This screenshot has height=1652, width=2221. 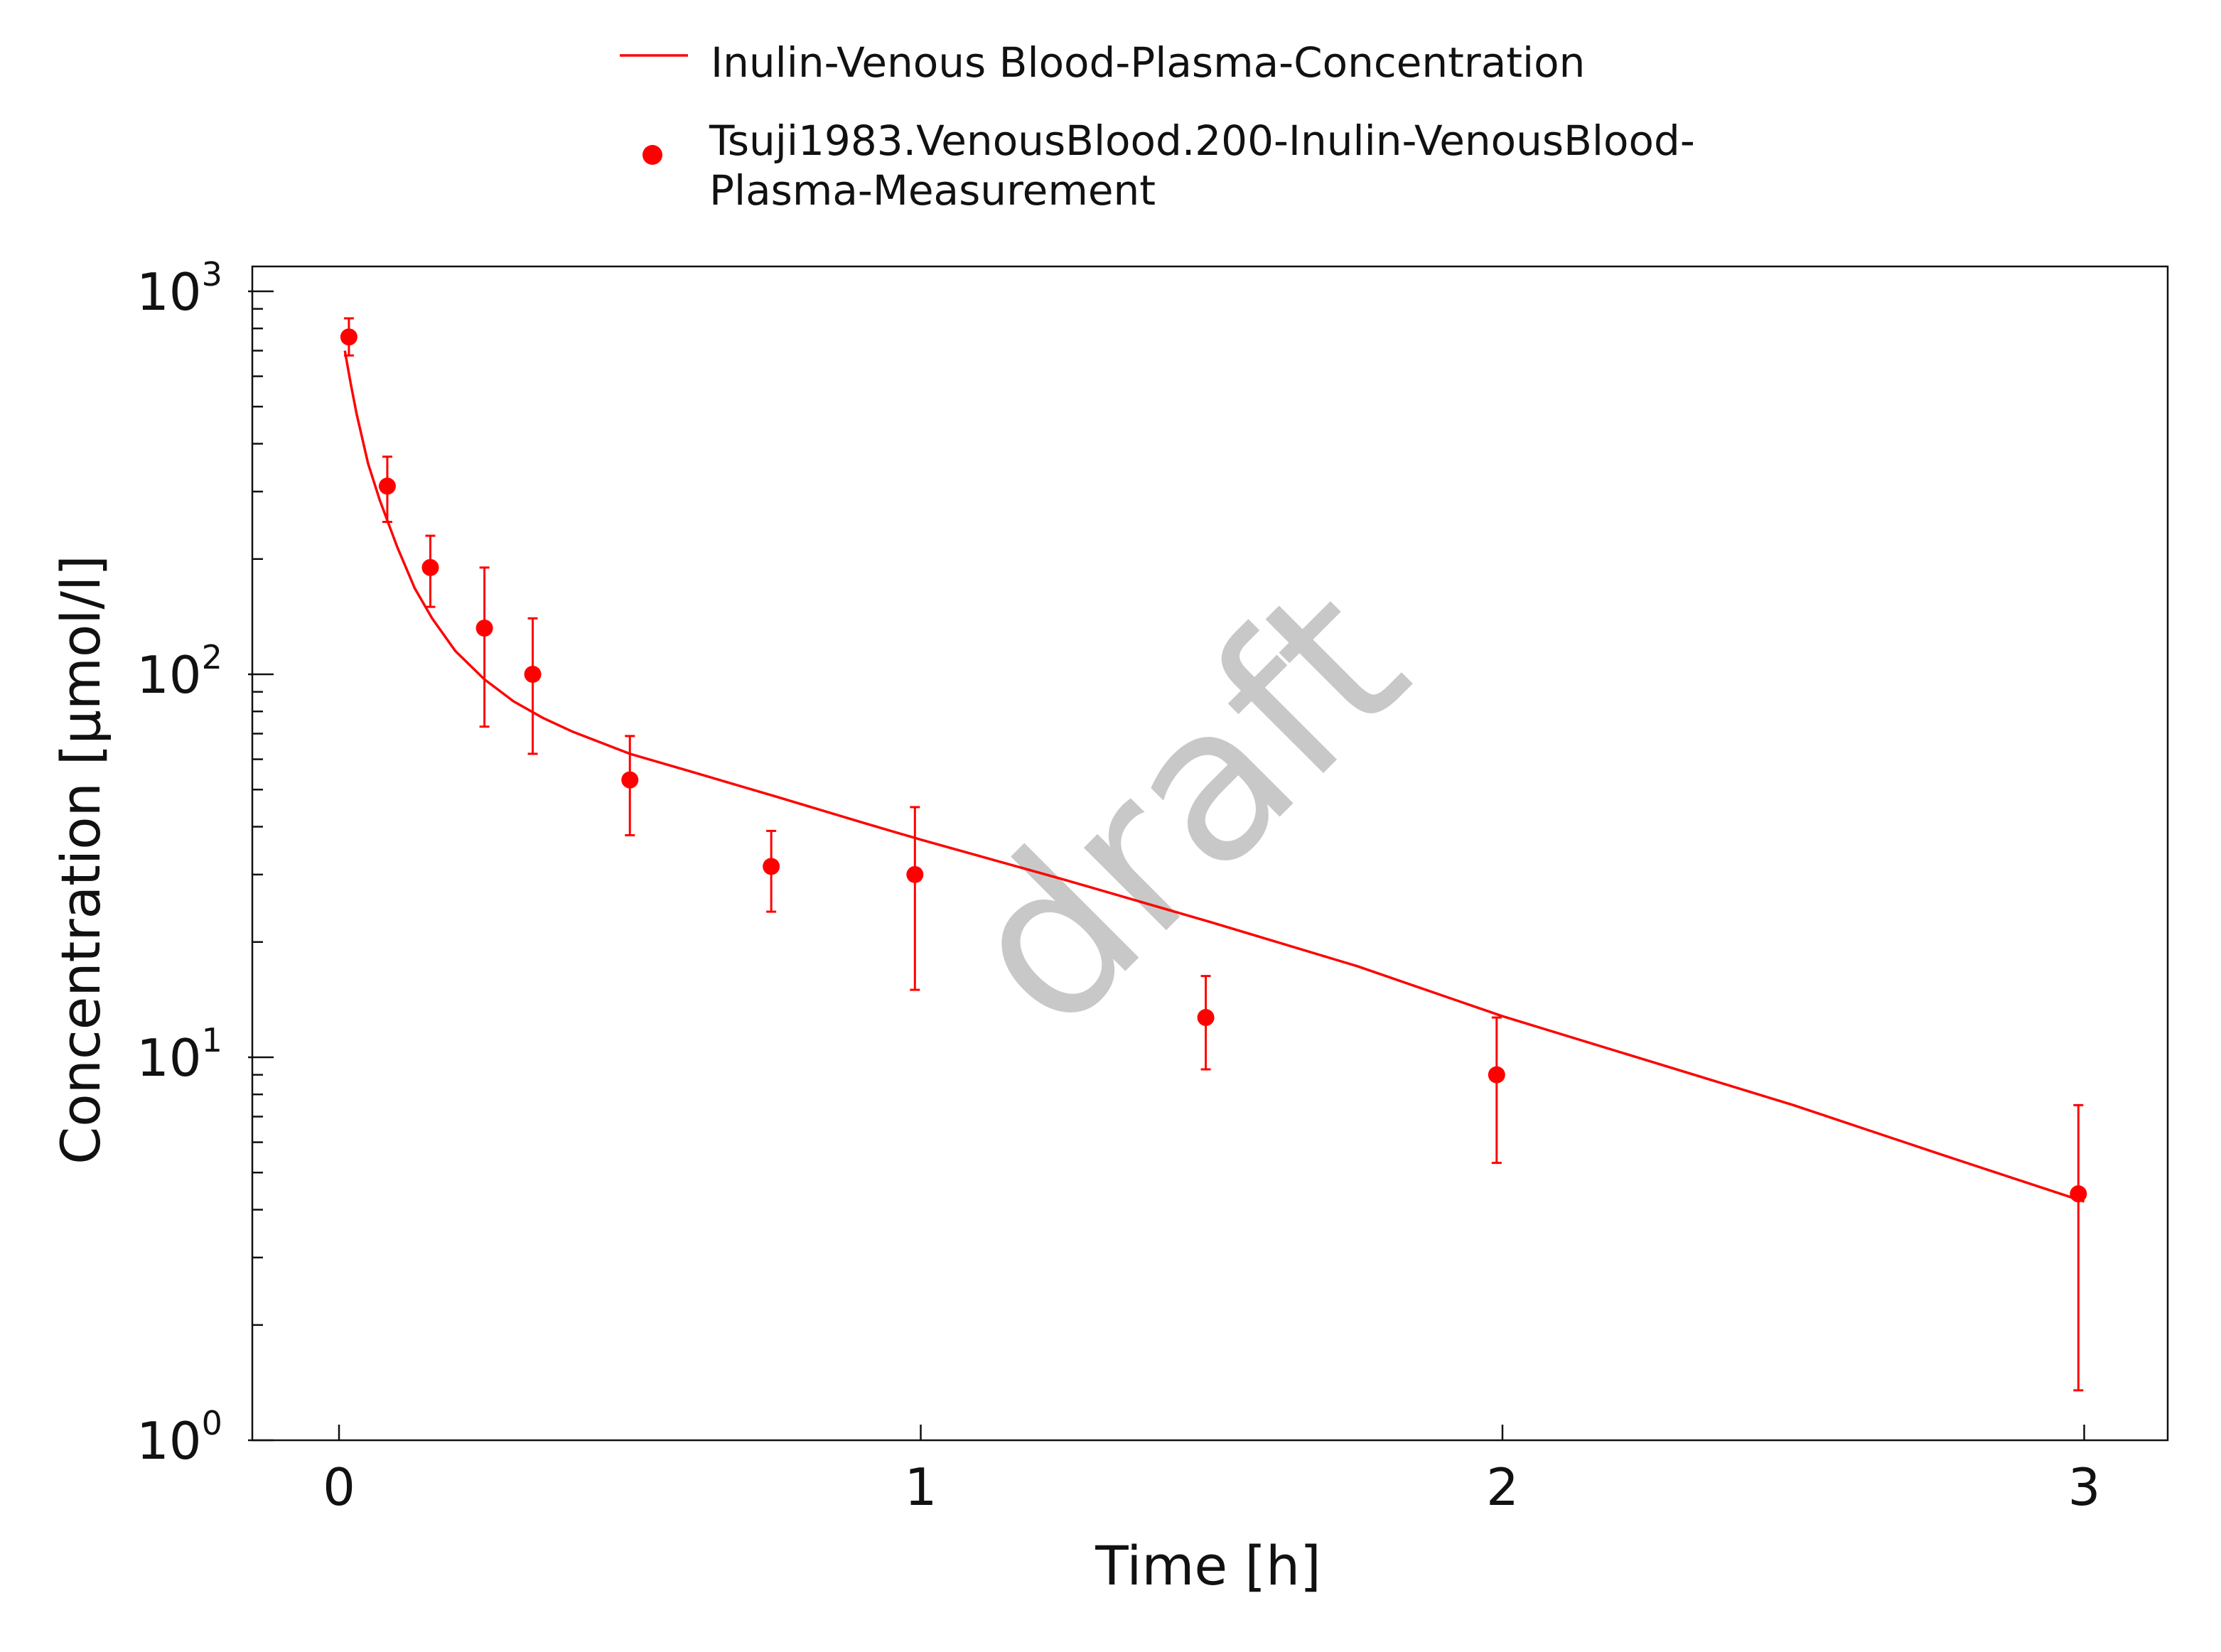 What do you see at coordinates (652, 155) in the screenshot?
I see `legend-marker-swatch` at bounding box center [652, 155].